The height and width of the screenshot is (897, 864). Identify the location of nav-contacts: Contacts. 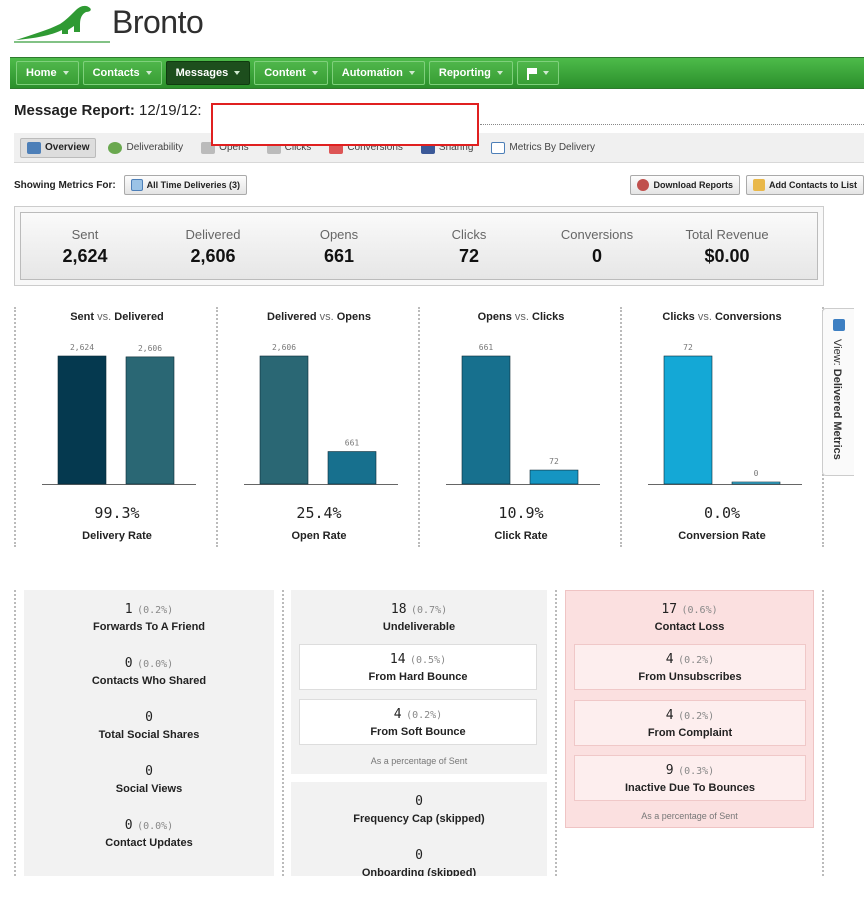
(122, 73).